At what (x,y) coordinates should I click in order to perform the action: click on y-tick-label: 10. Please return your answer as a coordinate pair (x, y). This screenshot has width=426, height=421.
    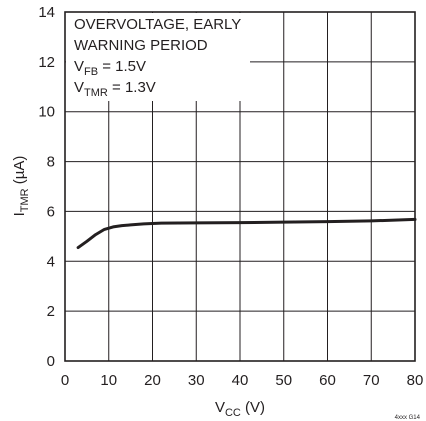
    Looking at the image, I should click on (46, 112).